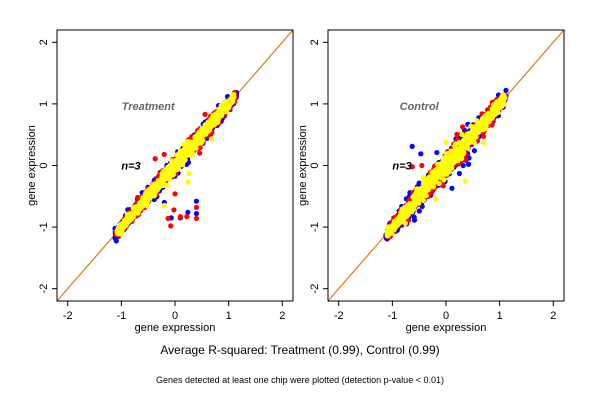 This screenshot has width=600, height=400. Describe the element at coordinates (121, 316) in the screenshot. I see `x-tick-label: -1` at that location.